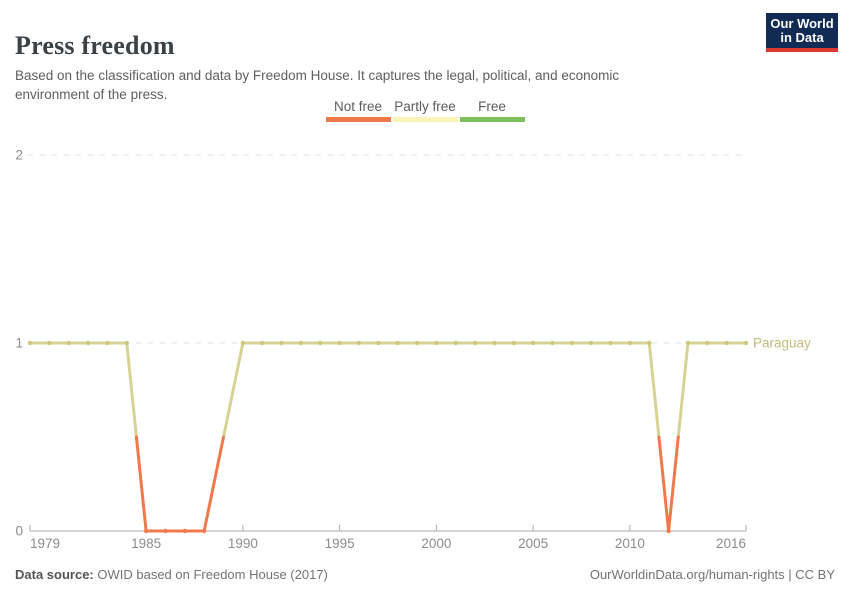 The height and width of the screenshot is (600, 850). What do you see at coordinates (552, 343) in the screenshot?
I see `data-point-2006` at bounding box center [552, 343].